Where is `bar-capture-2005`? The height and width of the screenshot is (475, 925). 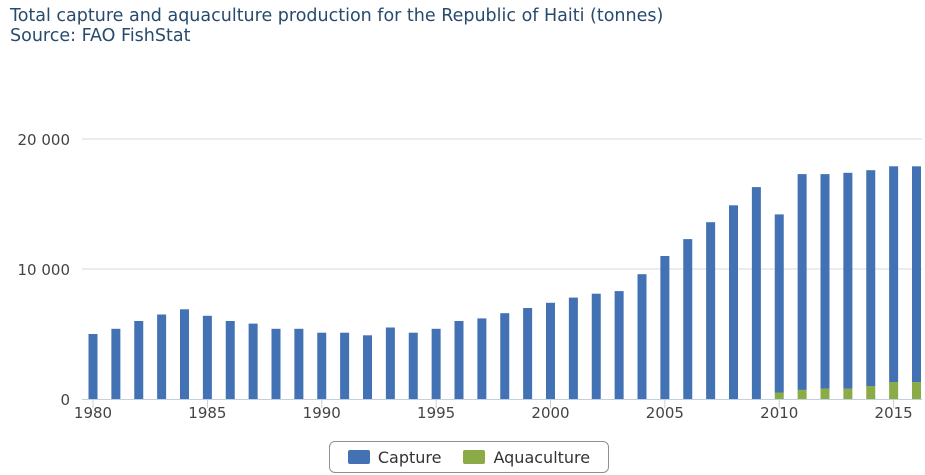
bar-capture-2005 is located at coordinates (665, 327).